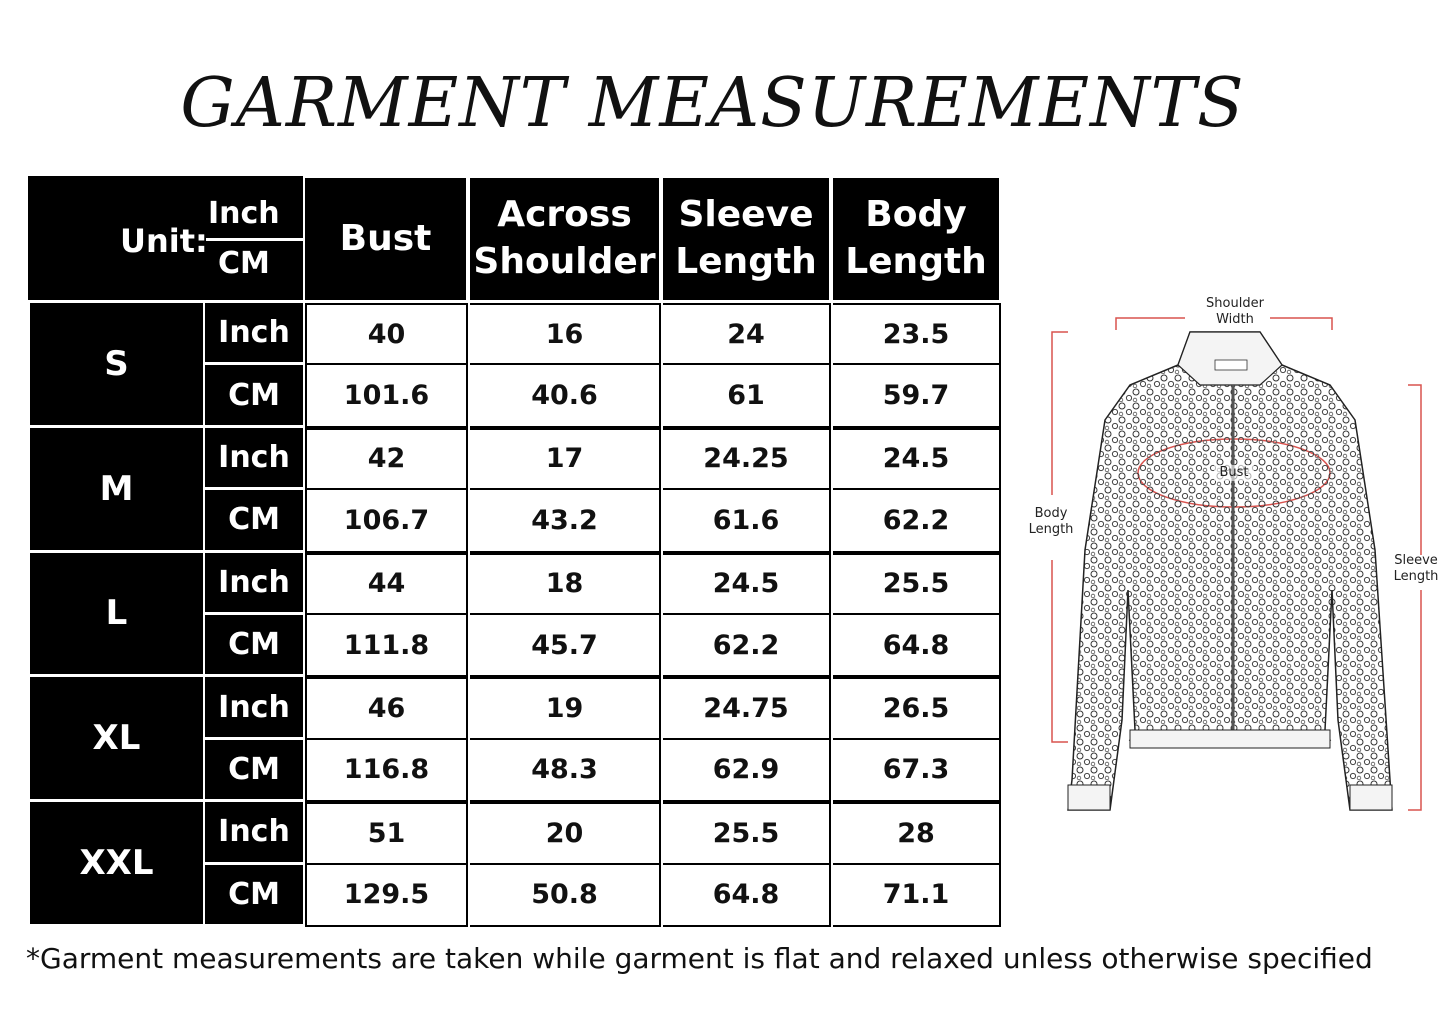  What do you see at coordinates (164, 241) in the screenshot?
I see `unit-label: Unit:` at bounding box center [164, 241].